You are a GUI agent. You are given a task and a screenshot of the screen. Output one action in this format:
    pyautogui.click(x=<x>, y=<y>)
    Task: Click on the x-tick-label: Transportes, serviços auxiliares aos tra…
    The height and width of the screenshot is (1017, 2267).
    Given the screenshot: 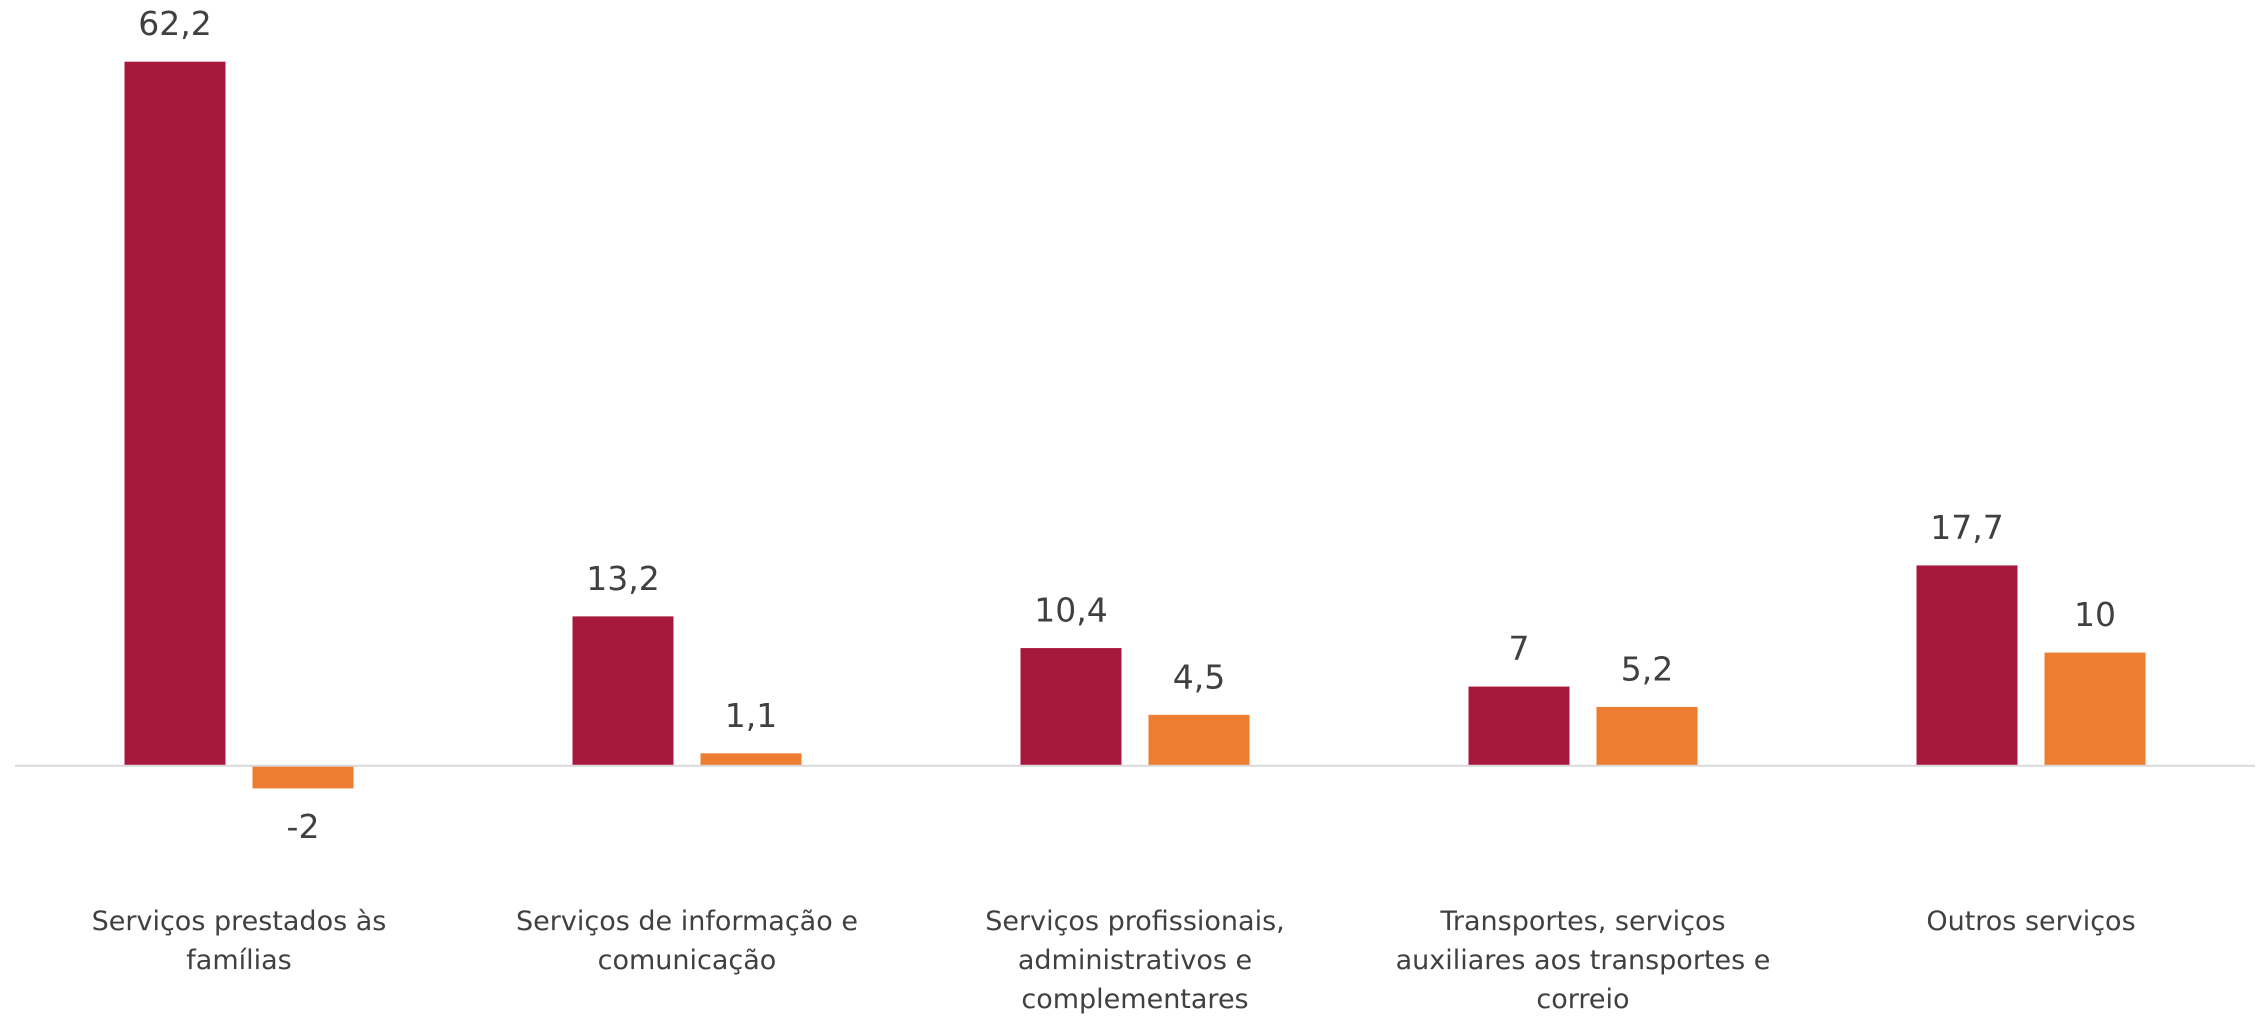 What is the action you would take?
    pyautogui.click(x=1583, y=960)
    